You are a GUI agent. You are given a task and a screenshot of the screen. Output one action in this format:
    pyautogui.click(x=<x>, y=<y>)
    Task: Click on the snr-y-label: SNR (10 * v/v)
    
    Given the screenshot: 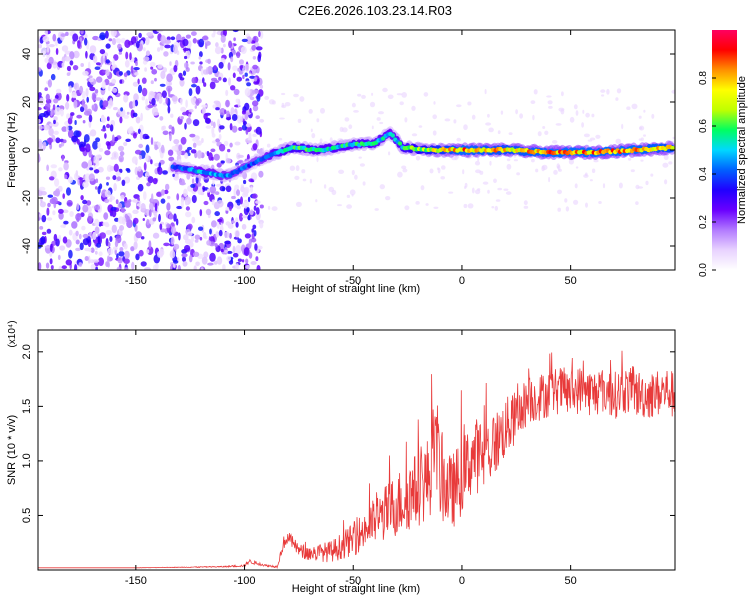 What is the action you would take?
    pyautogui.click(x=12, y=450)
    